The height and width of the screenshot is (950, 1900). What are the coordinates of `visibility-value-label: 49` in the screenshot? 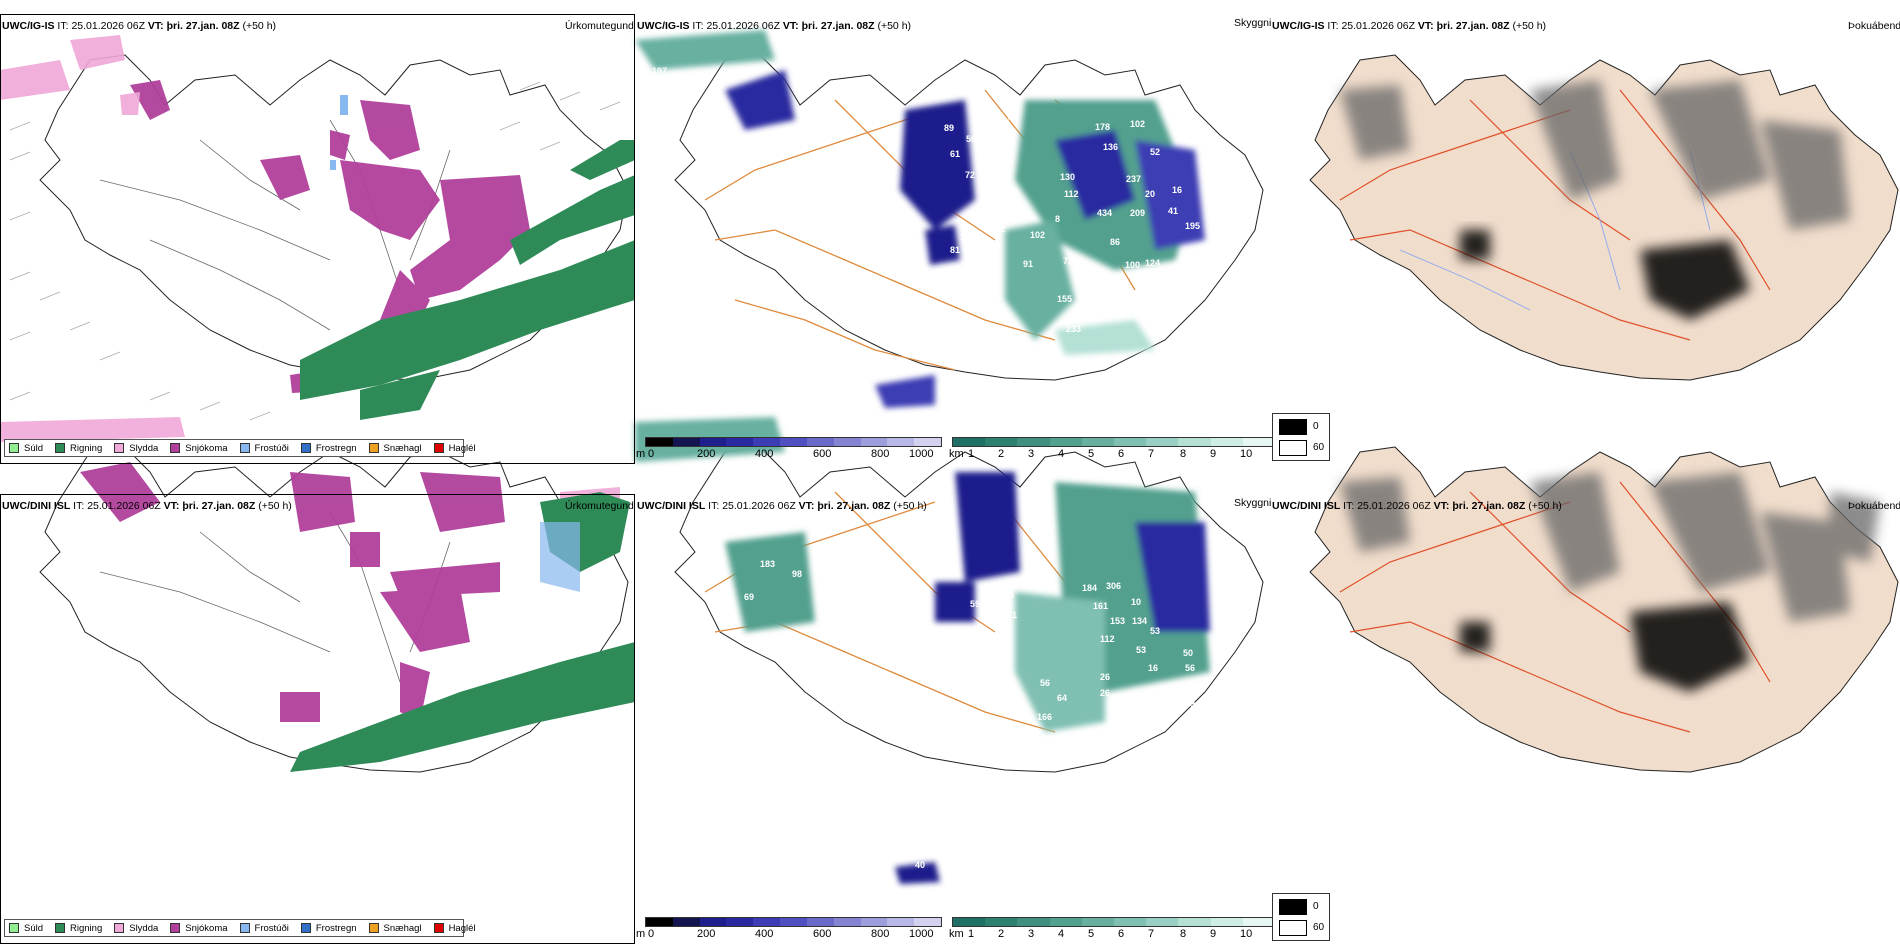 It's located at (1013, 118).